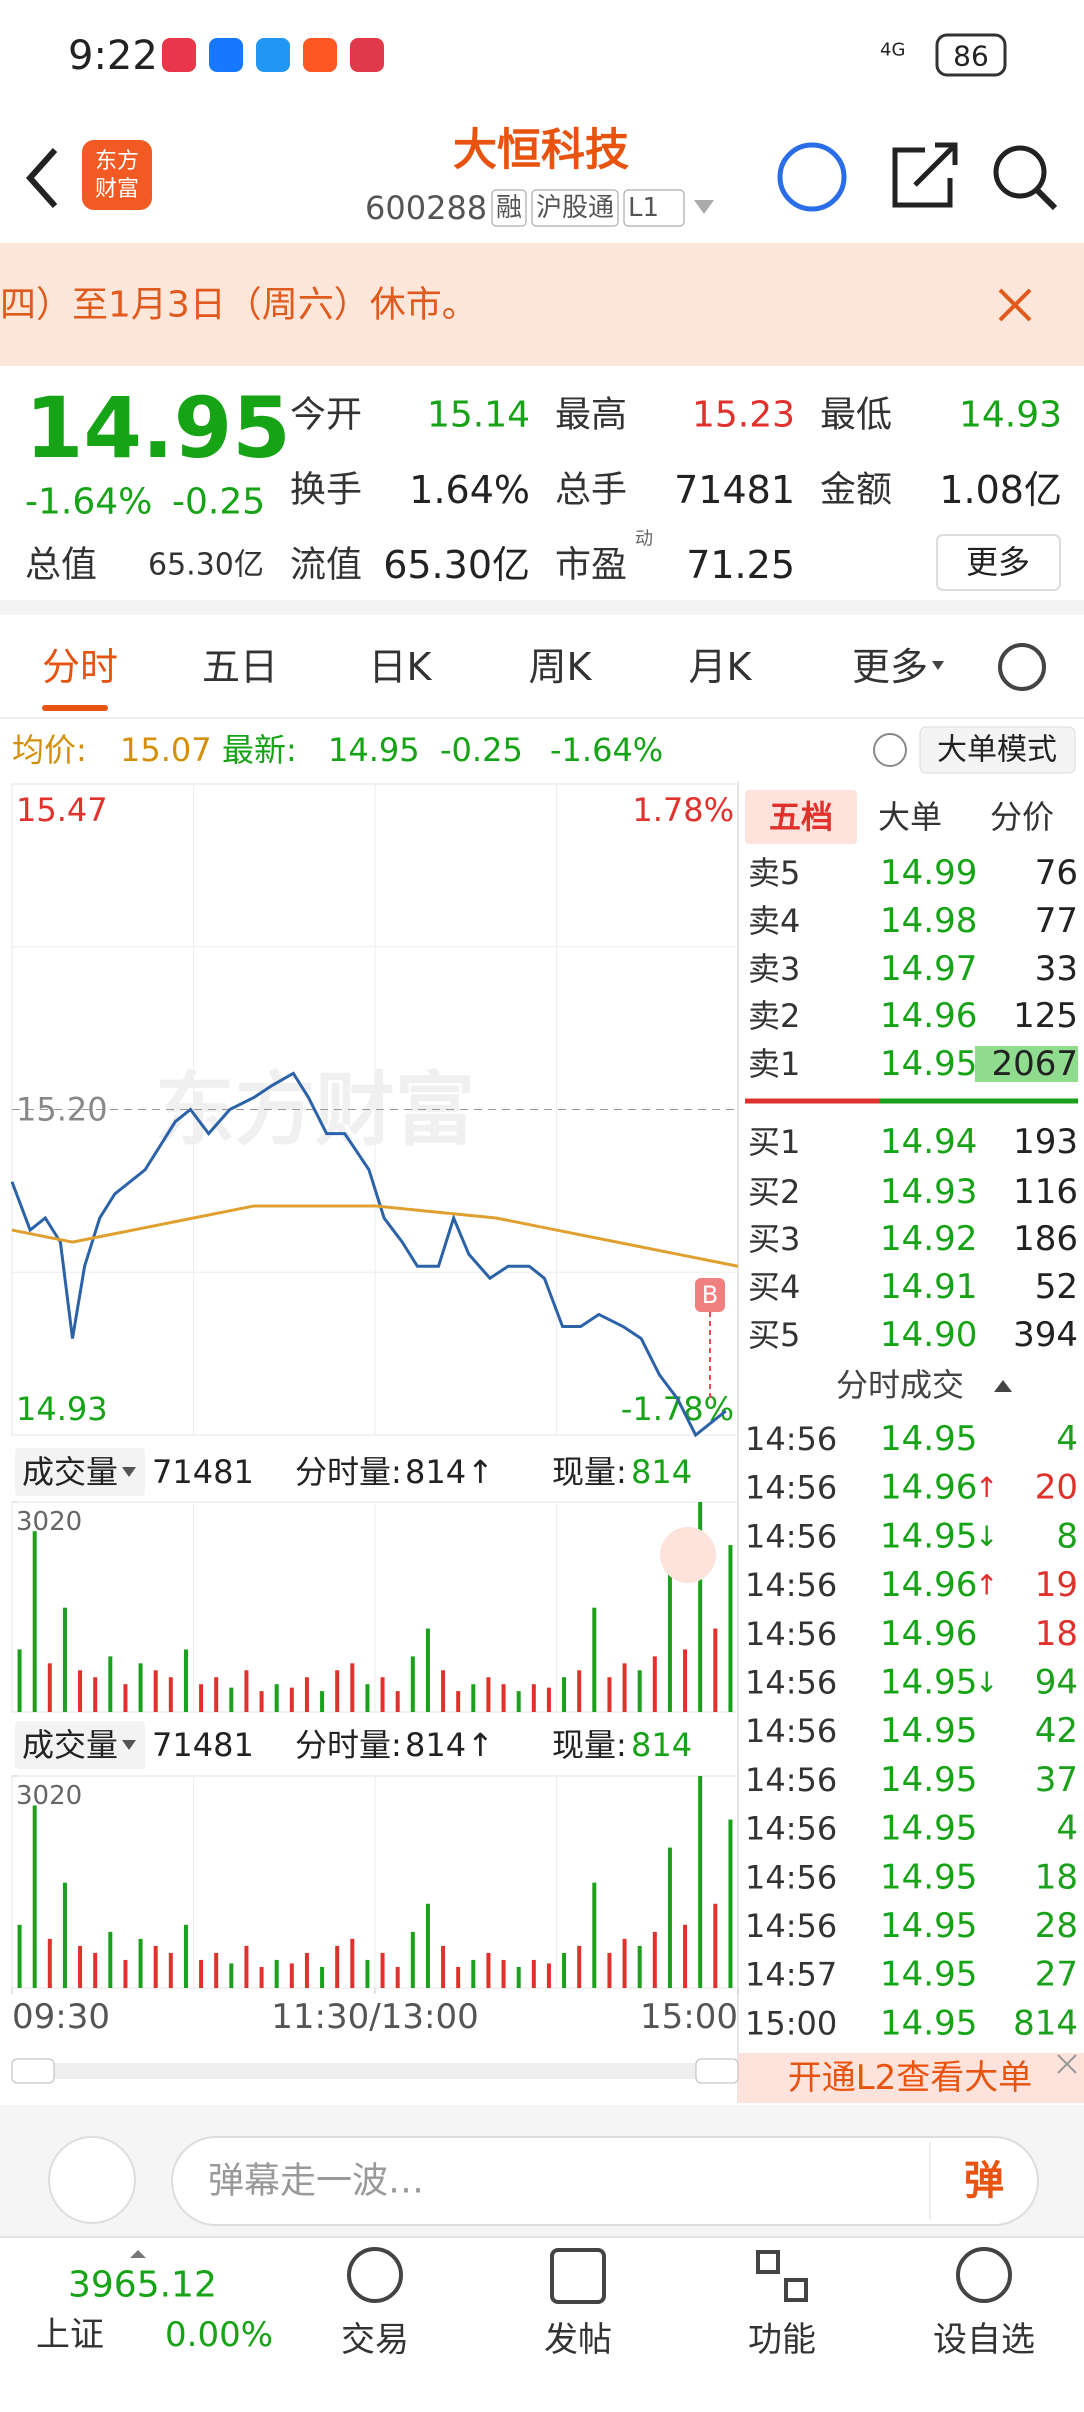  What do you see at coordinates (1056, 873) in the screenshot?
I see `book-volume: 76` at bounding box center [1056, 873].